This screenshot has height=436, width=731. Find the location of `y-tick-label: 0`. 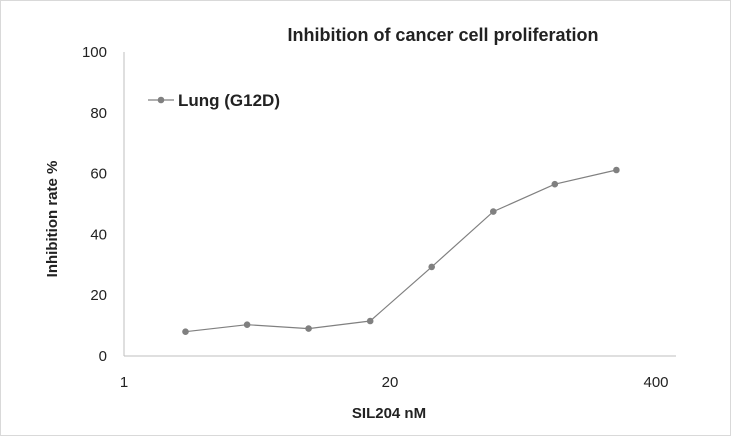

y-tick-label: 0 is located at coordinates (103, 356).